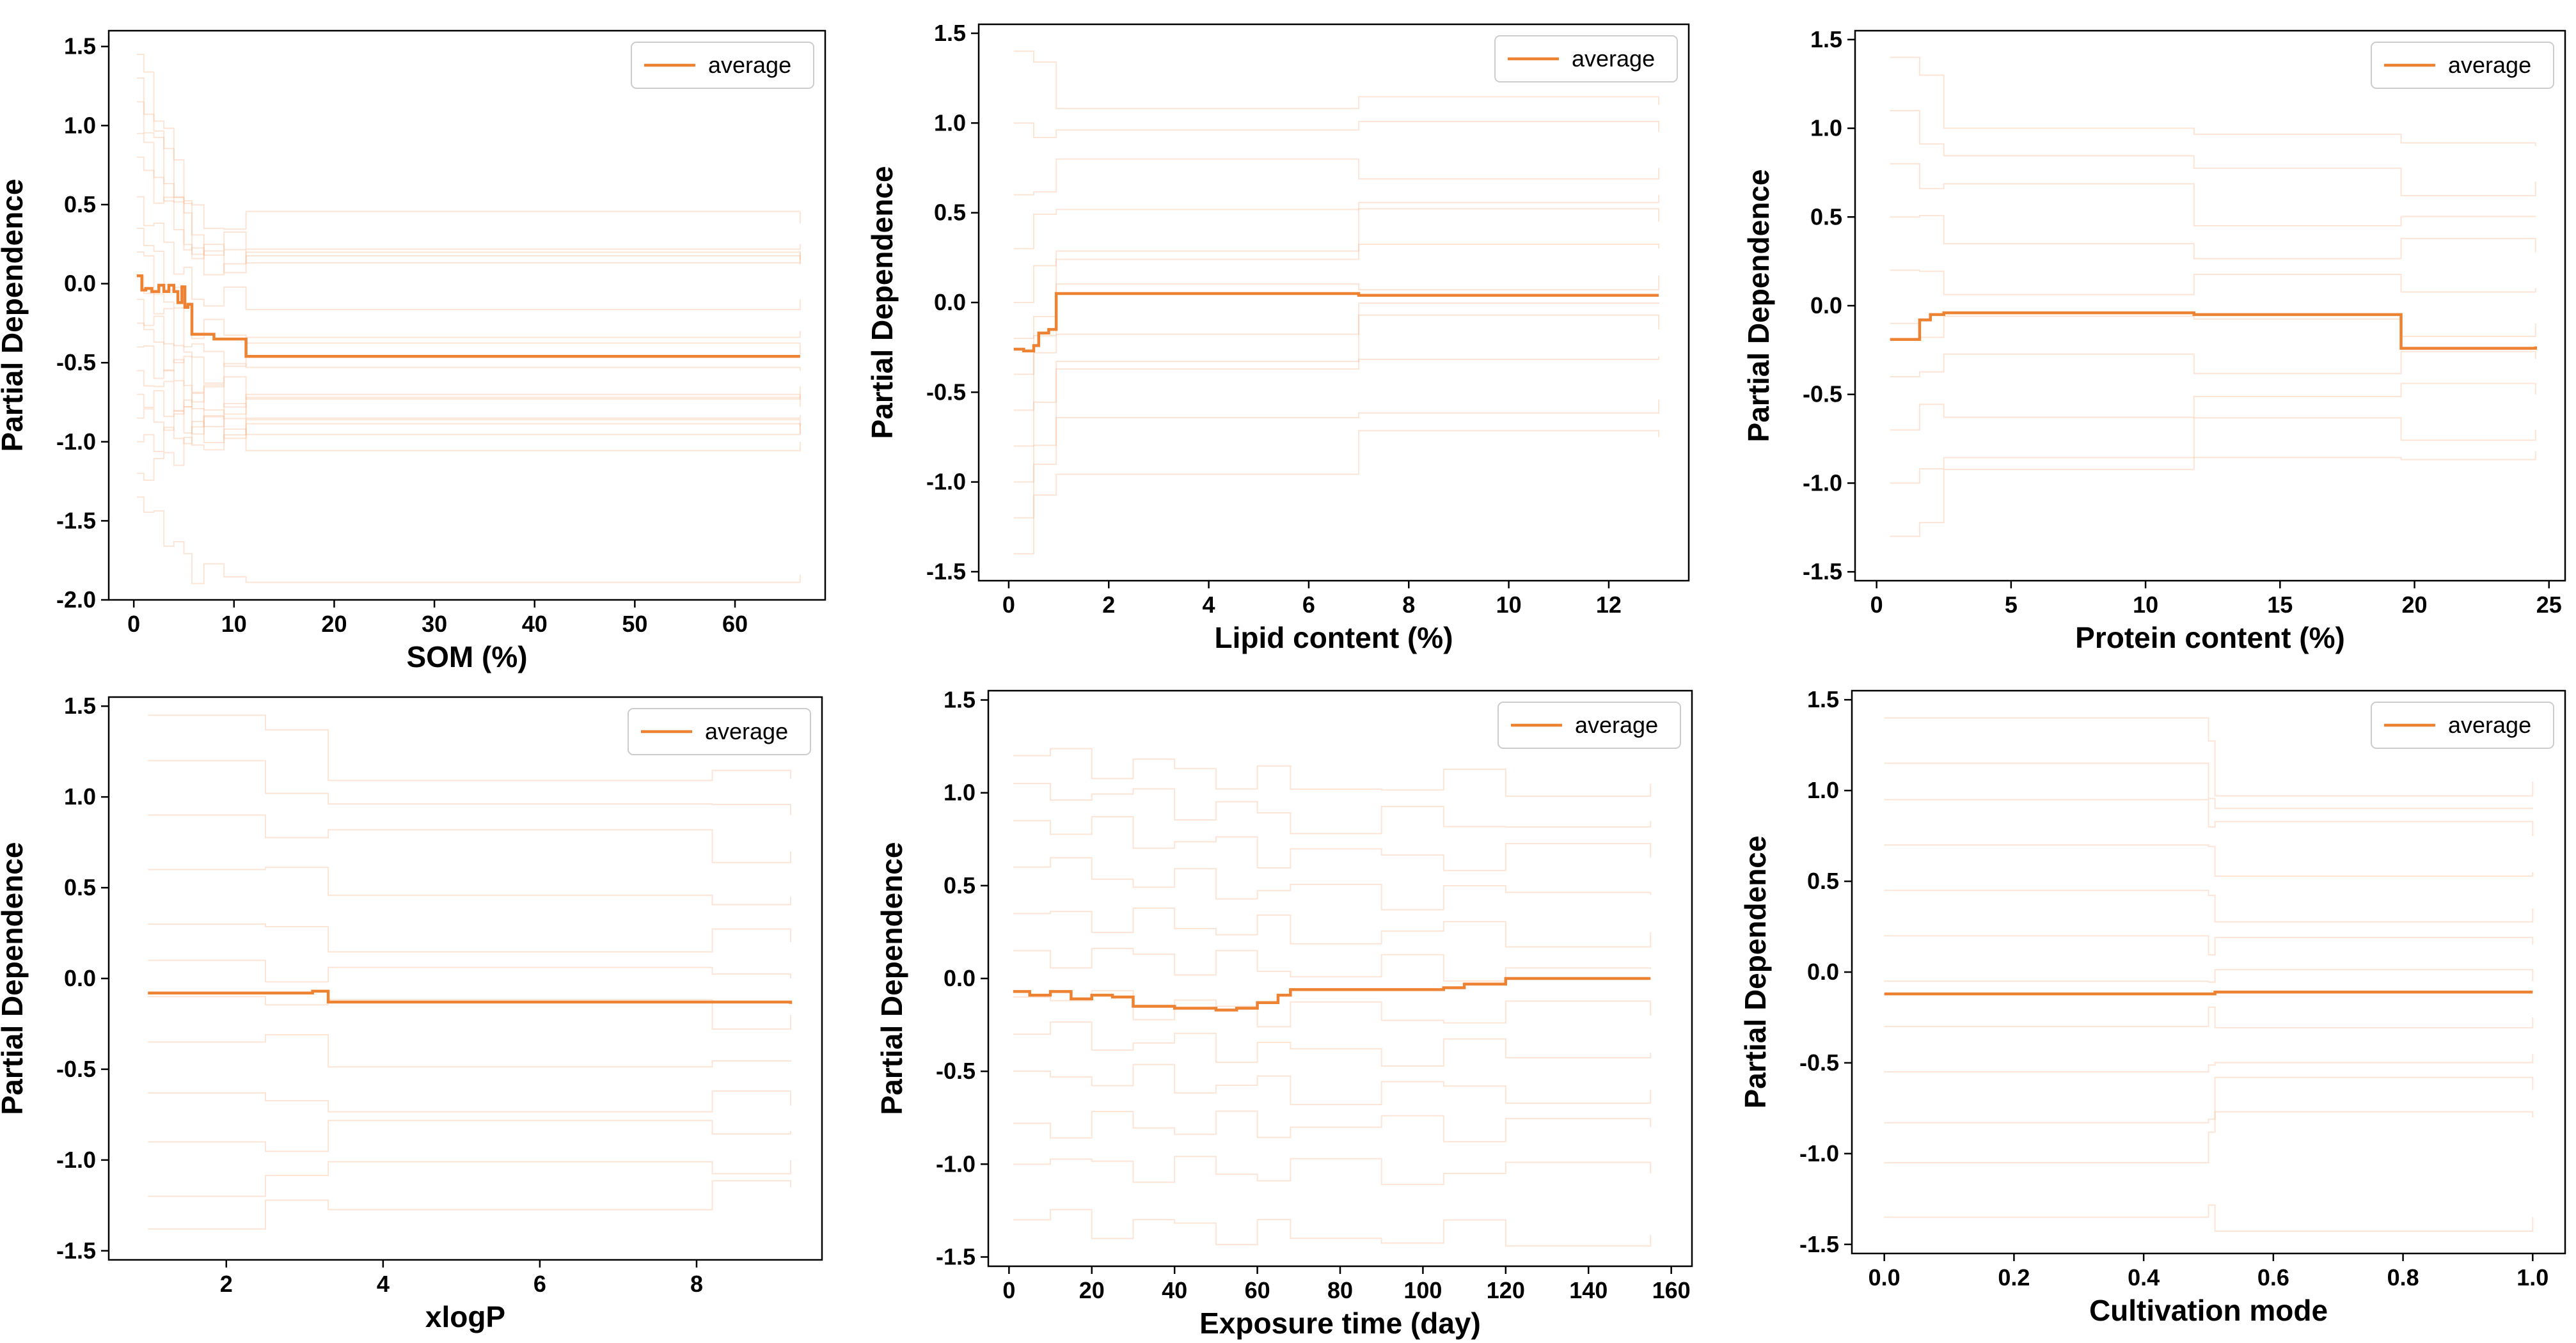 The width and height of the screenshot is (2576, 1343). I want to click on x-axis-label: Exposure time (day), so click(1340, 1323).